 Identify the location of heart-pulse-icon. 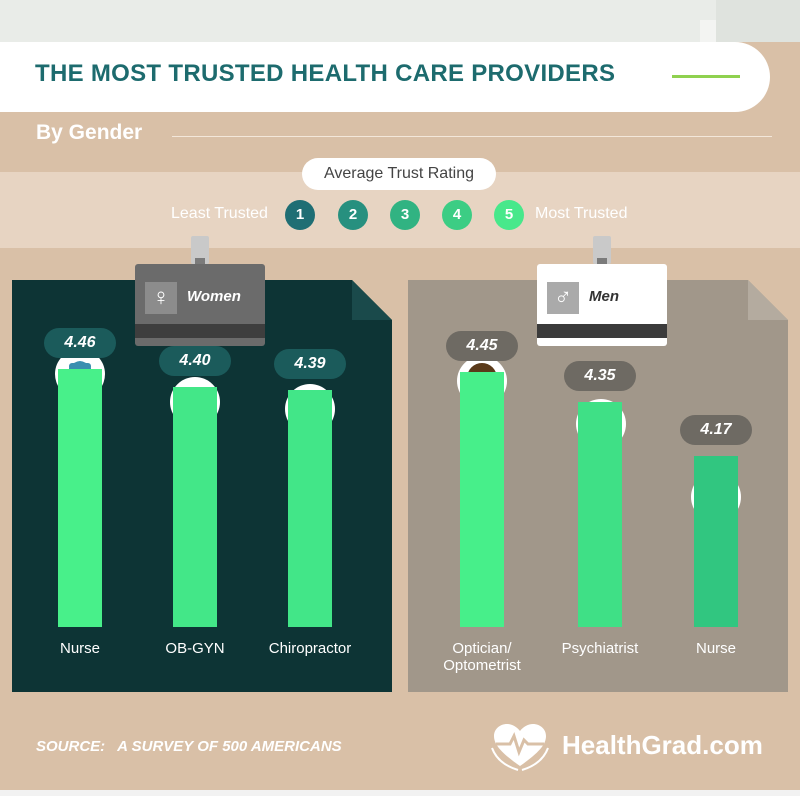
(520, 747).